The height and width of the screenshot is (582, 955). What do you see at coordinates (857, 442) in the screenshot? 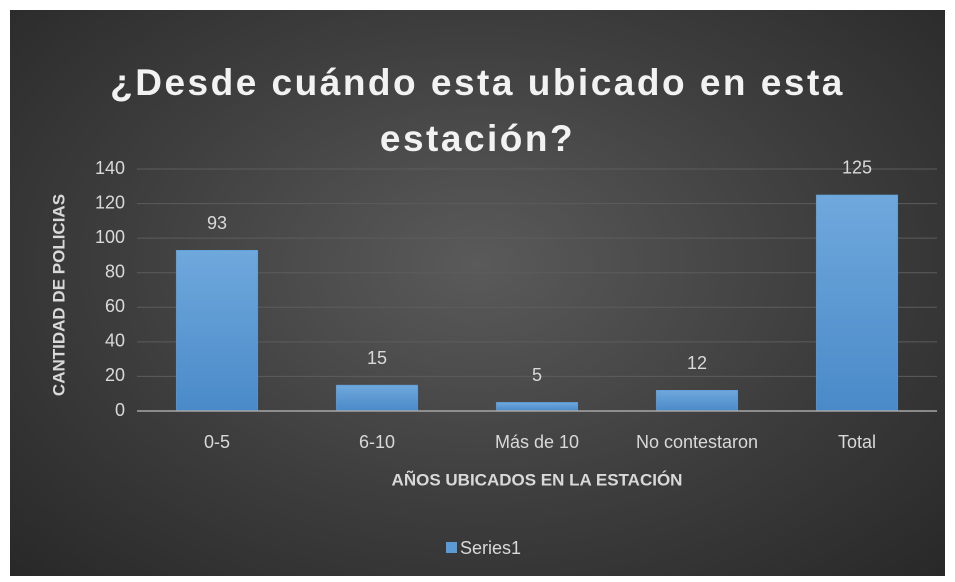
I see `x-tick-label: Total` at bounding box center [857, 442].